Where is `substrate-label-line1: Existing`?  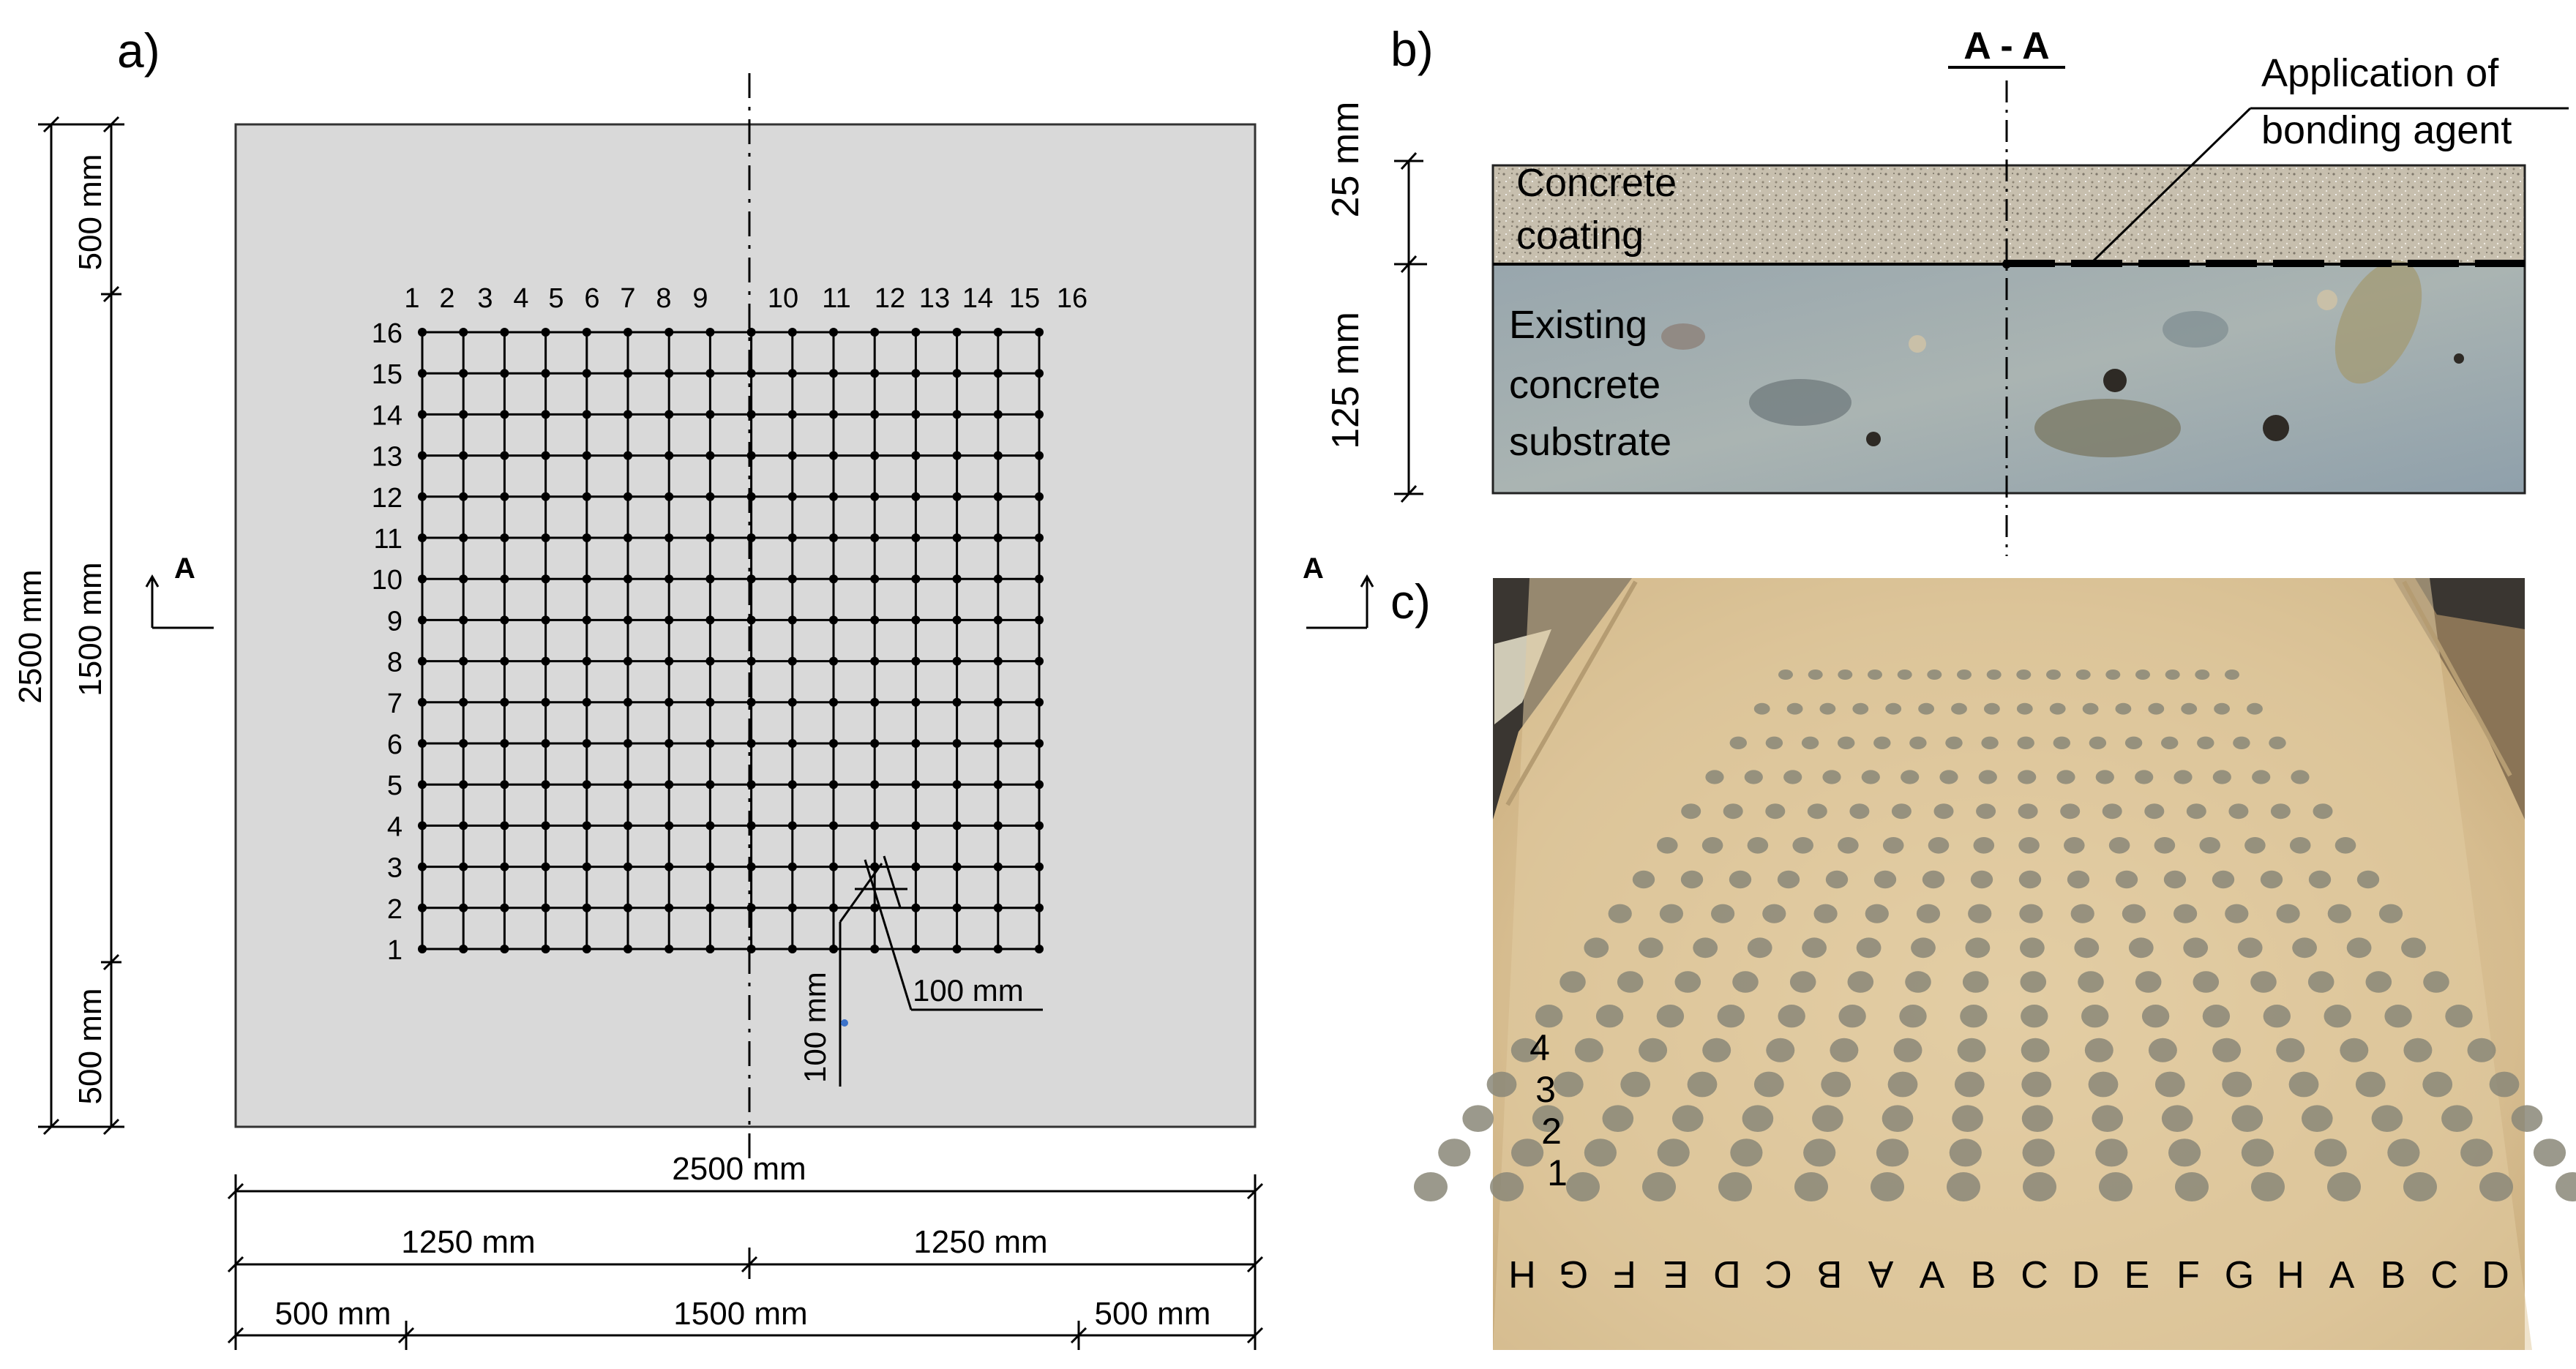 substrate-label-line1: Existing is located at coordinates (1578, 325).